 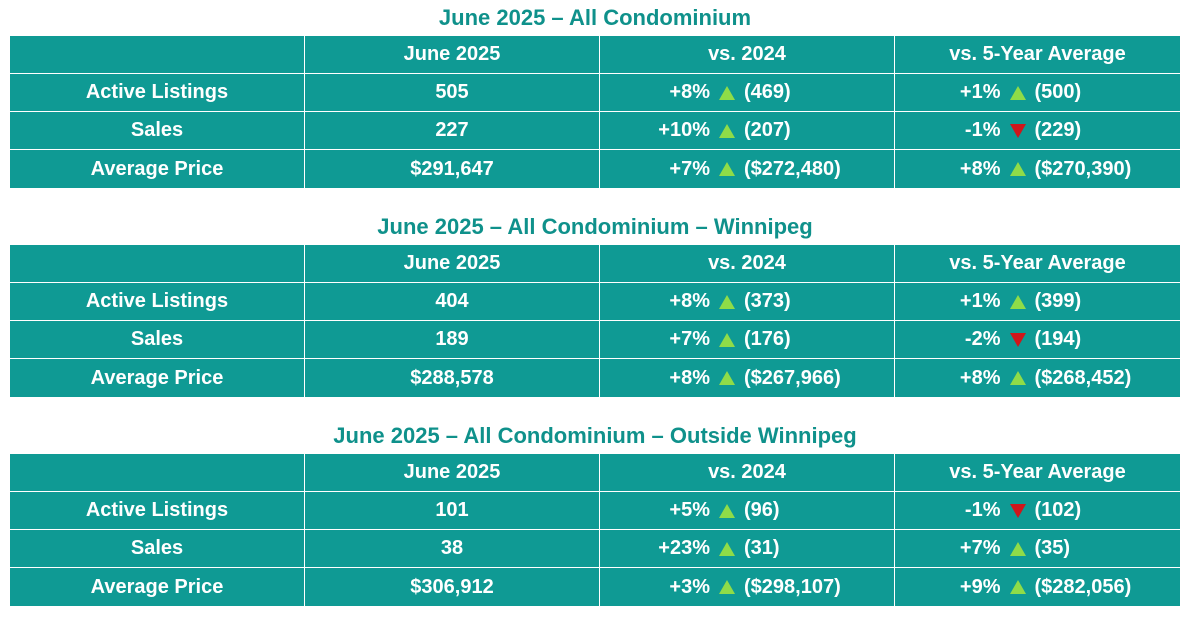 I want to click on row-value: $291,647, so click(x=452, y=169).